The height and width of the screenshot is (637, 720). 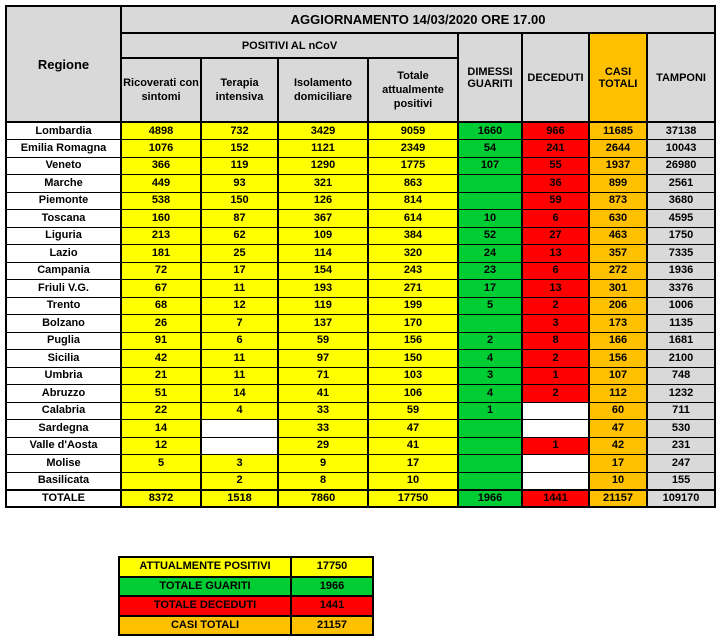 I want to click on value-cell: 17750, so click(x=413, y=498).